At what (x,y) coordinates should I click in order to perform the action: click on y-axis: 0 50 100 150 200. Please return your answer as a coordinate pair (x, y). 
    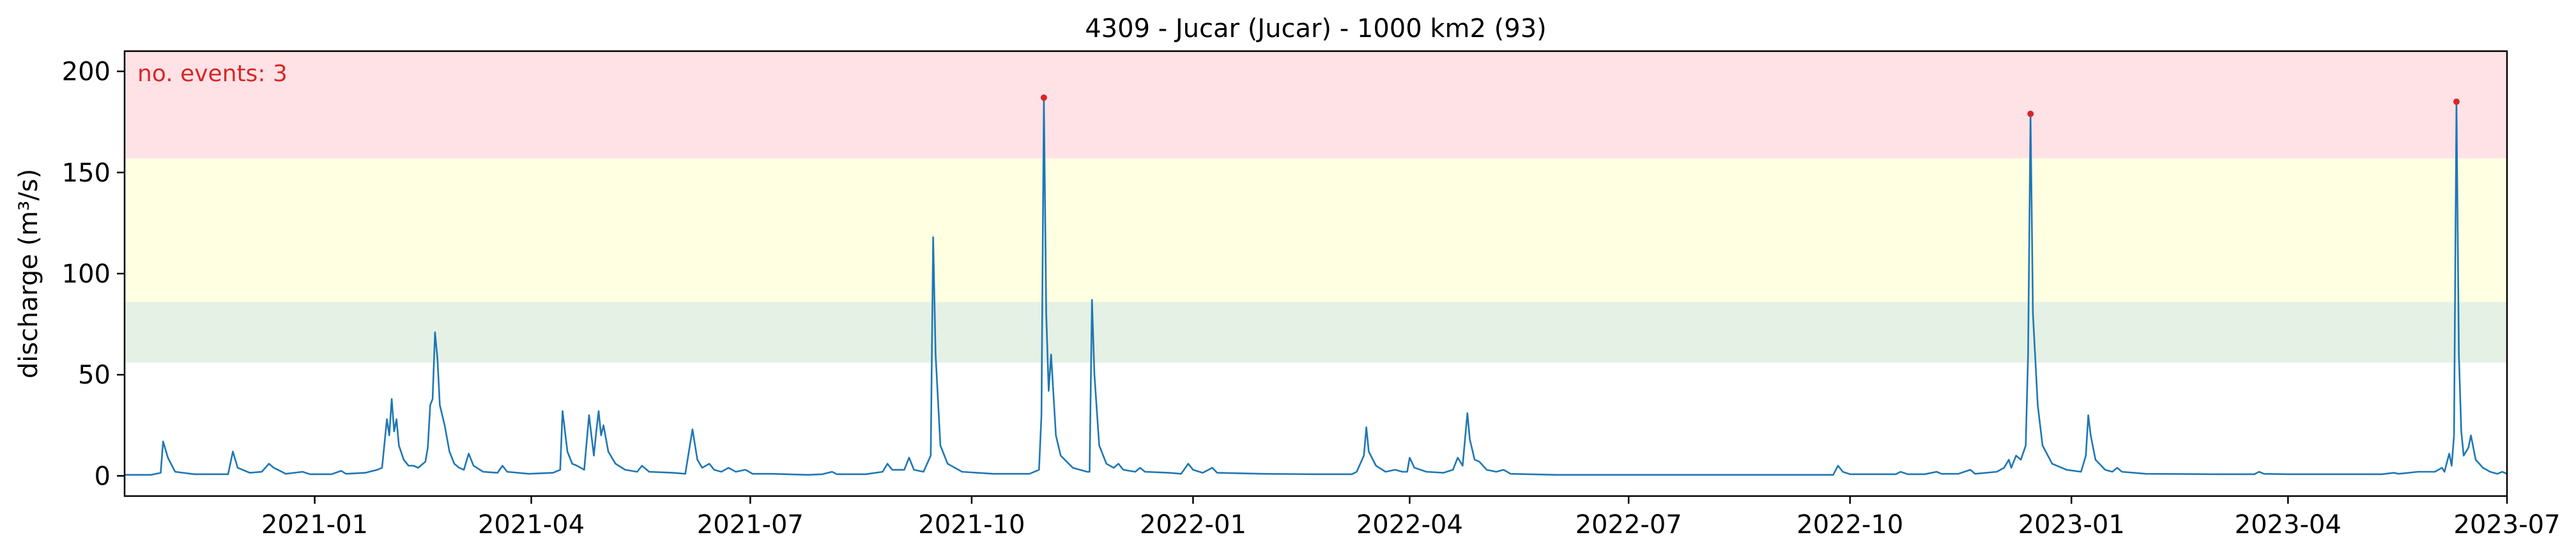
    Looking at the image, I should click on (93, 274).